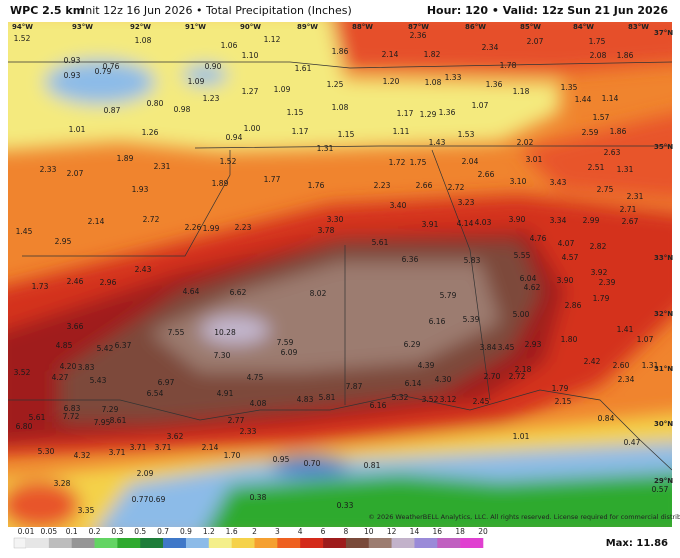 The width and height of the screenshot is (680, 558). I want to click on precip-value: 2.59, so click(590, 132).